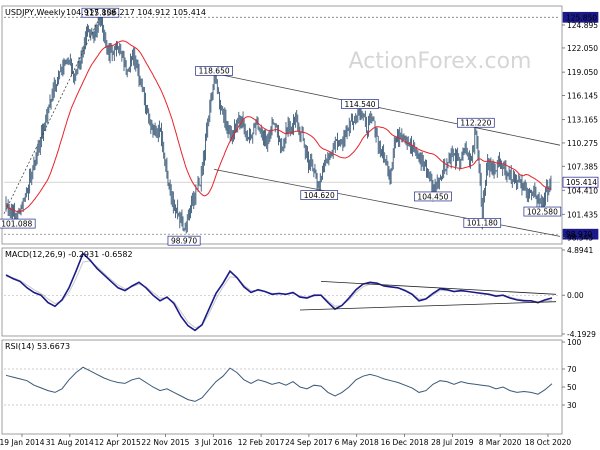  What do you see at coordinates (548, 442) in the screenshot?
I see `x-tick-label: 18 Oct 2020` at bounding box center [548, 442].